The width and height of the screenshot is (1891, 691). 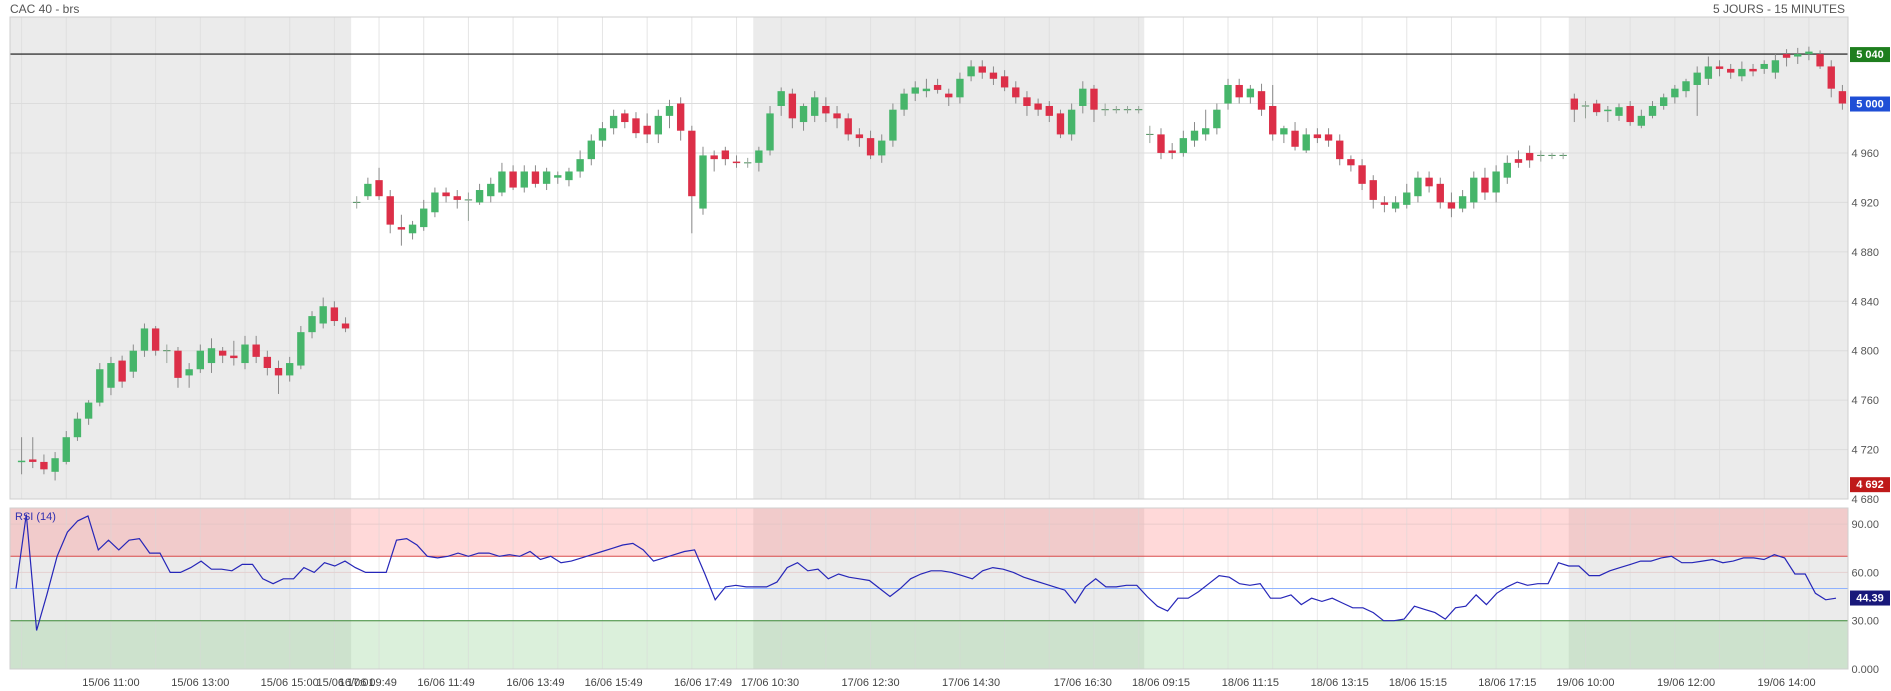 I want to click on price-tick-label: 4 720, so click(x=1865, y=451).